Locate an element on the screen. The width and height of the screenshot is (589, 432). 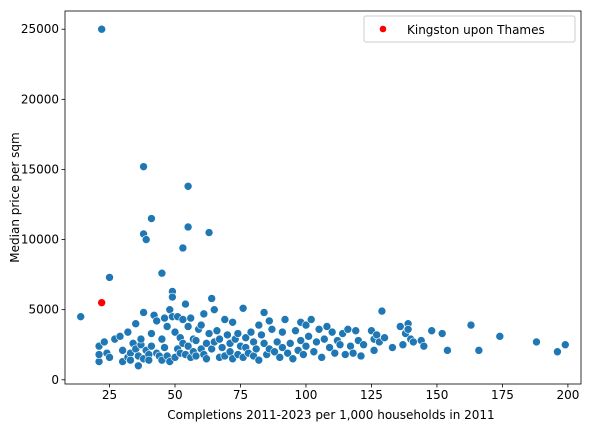
x-axis-ticks: 25 50 75 100 125 150 175 200 is located at coordinates (340, 393).